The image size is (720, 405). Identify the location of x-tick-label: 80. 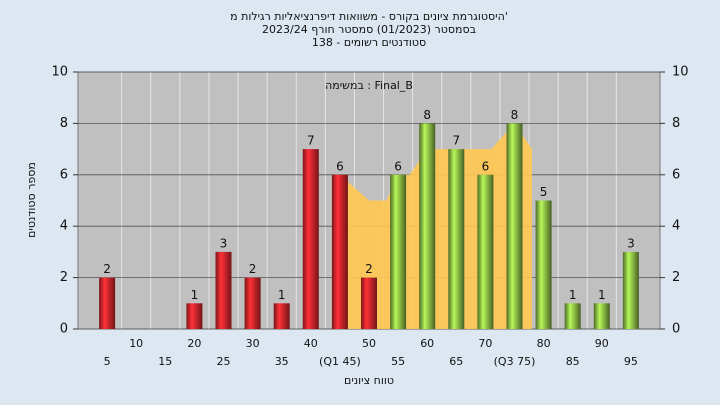
(544, 343).